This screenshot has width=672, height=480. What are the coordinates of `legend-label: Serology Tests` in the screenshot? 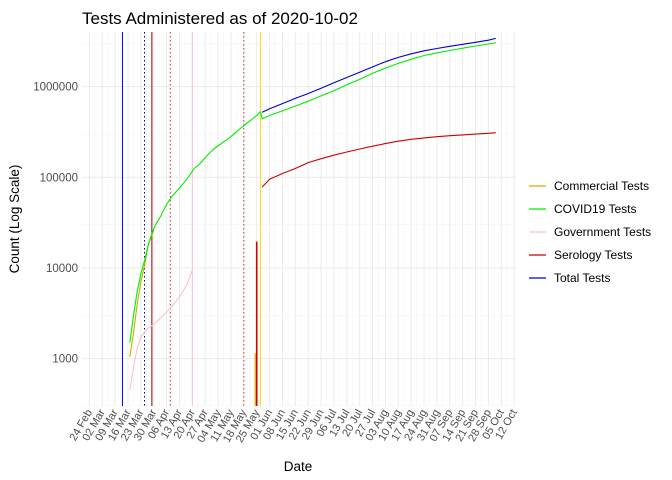 It's located at (593, 255).